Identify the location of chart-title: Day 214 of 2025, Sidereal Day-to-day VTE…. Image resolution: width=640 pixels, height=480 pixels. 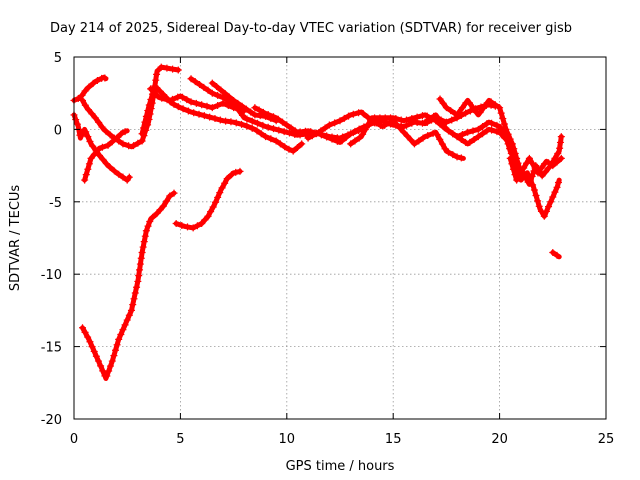
(311, 28).